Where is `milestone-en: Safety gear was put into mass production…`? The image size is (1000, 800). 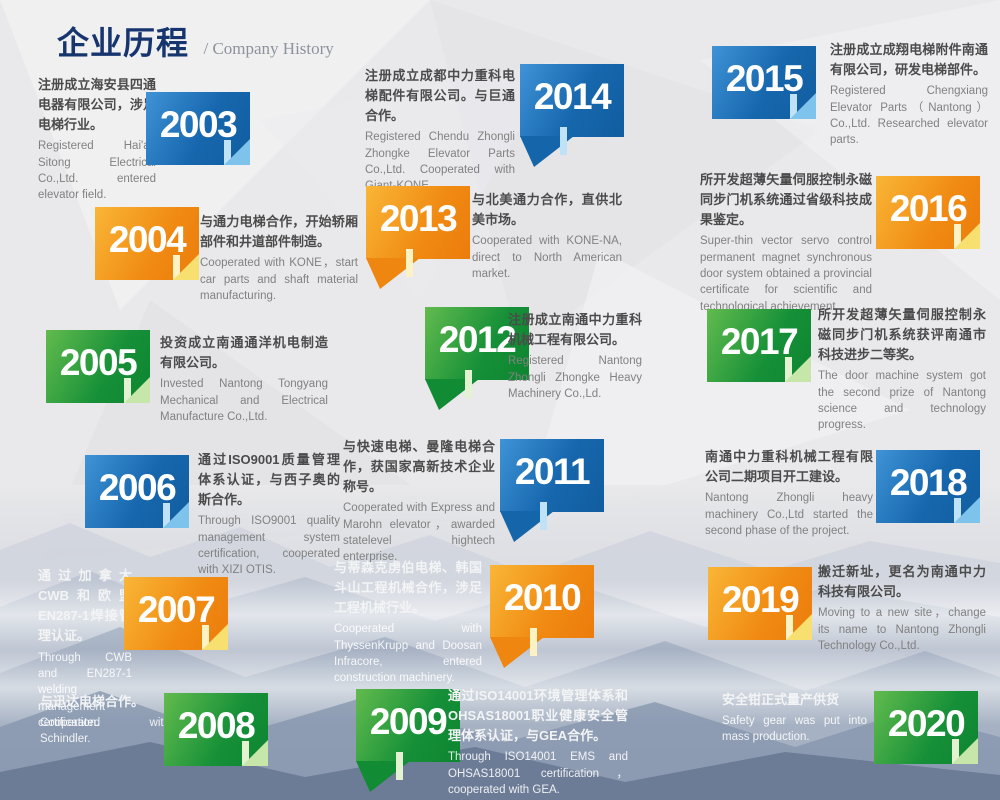
milestone-en: Safety gear was put into mass production… is located at coordinates (794, 729).